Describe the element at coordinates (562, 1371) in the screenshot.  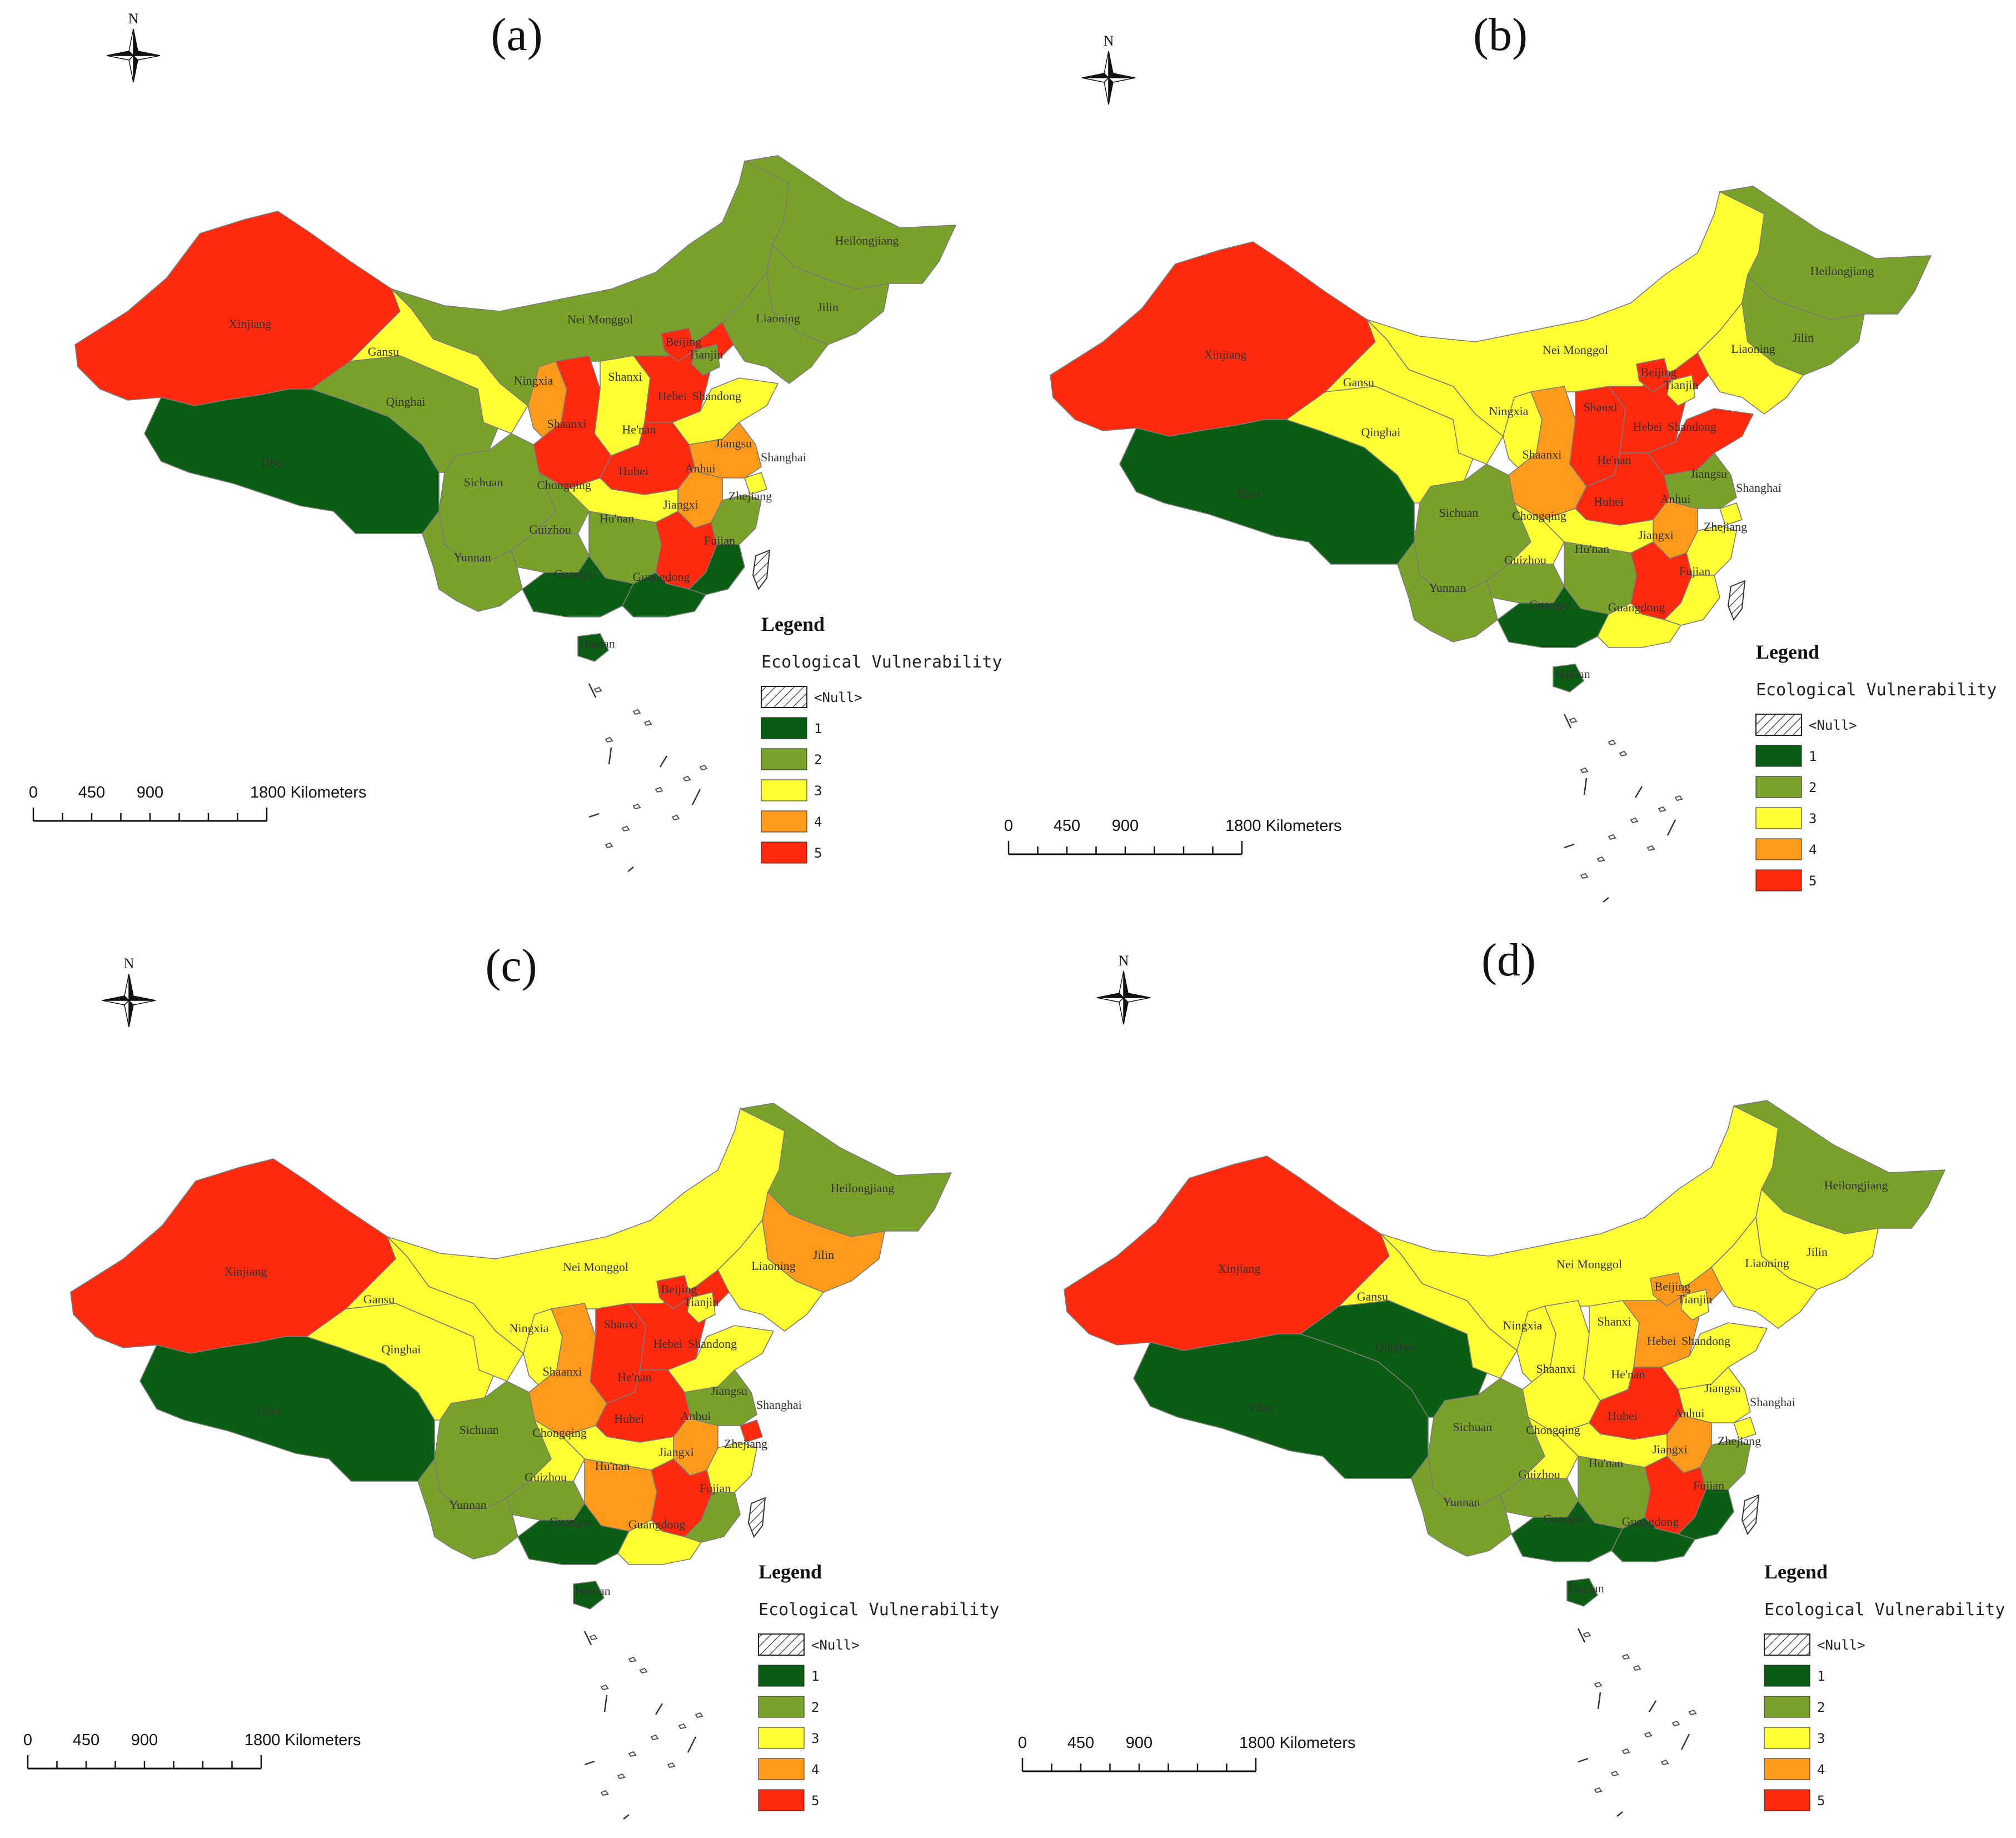
I see `province-label: Shaanxi` at that location.